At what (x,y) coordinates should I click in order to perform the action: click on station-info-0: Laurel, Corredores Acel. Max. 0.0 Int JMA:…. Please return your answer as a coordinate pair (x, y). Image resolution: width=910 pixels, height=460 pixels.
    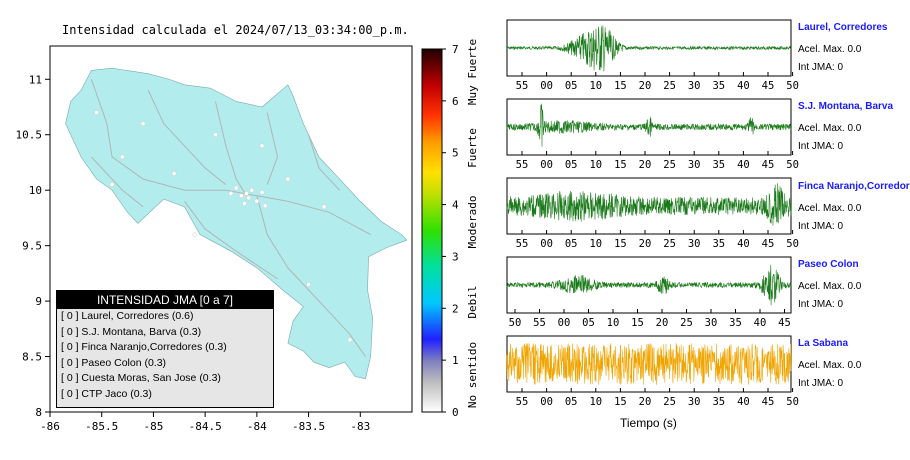
    Looking at the image, I should click on (842, 49).